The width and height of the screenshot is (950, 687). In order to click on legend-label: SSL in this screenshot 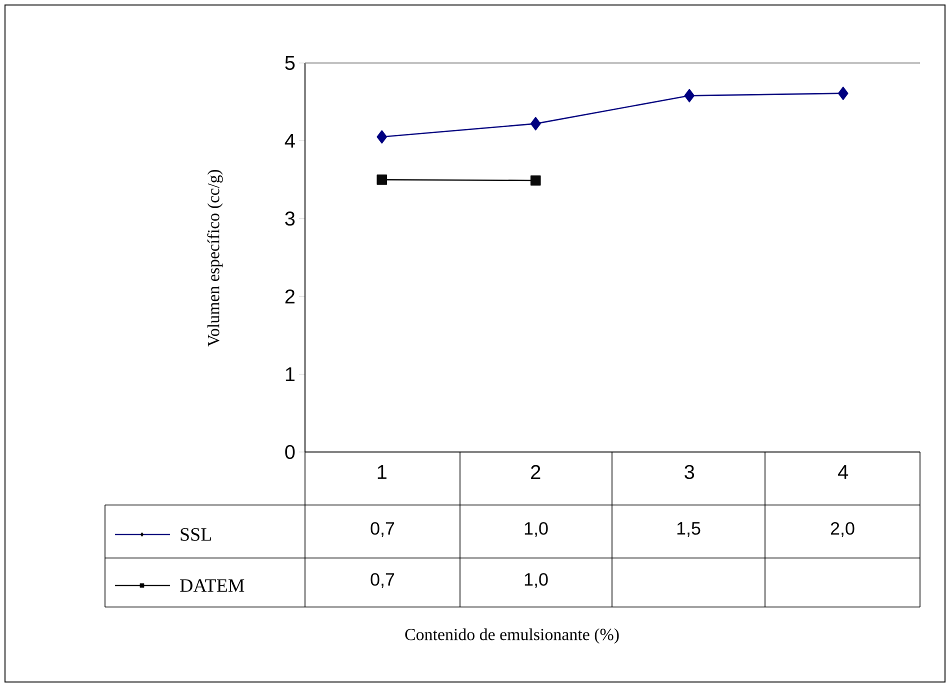, I will do `click(195, 534)`.